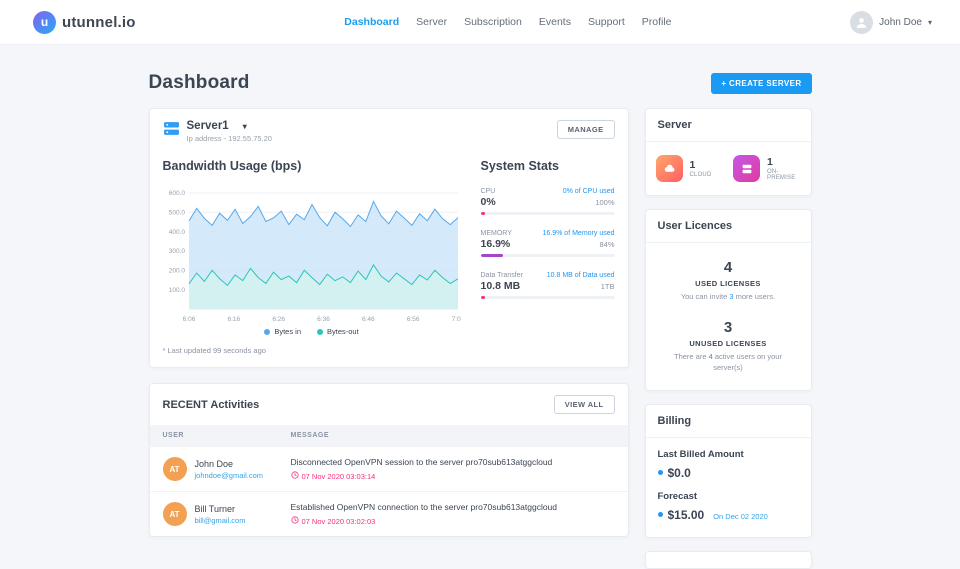 This screenshot has height=569, width=960. What do you see at coordinates (176, 193) in the screenshot?
I see `svg-text: 600.0` at bounding box center [176, 193].